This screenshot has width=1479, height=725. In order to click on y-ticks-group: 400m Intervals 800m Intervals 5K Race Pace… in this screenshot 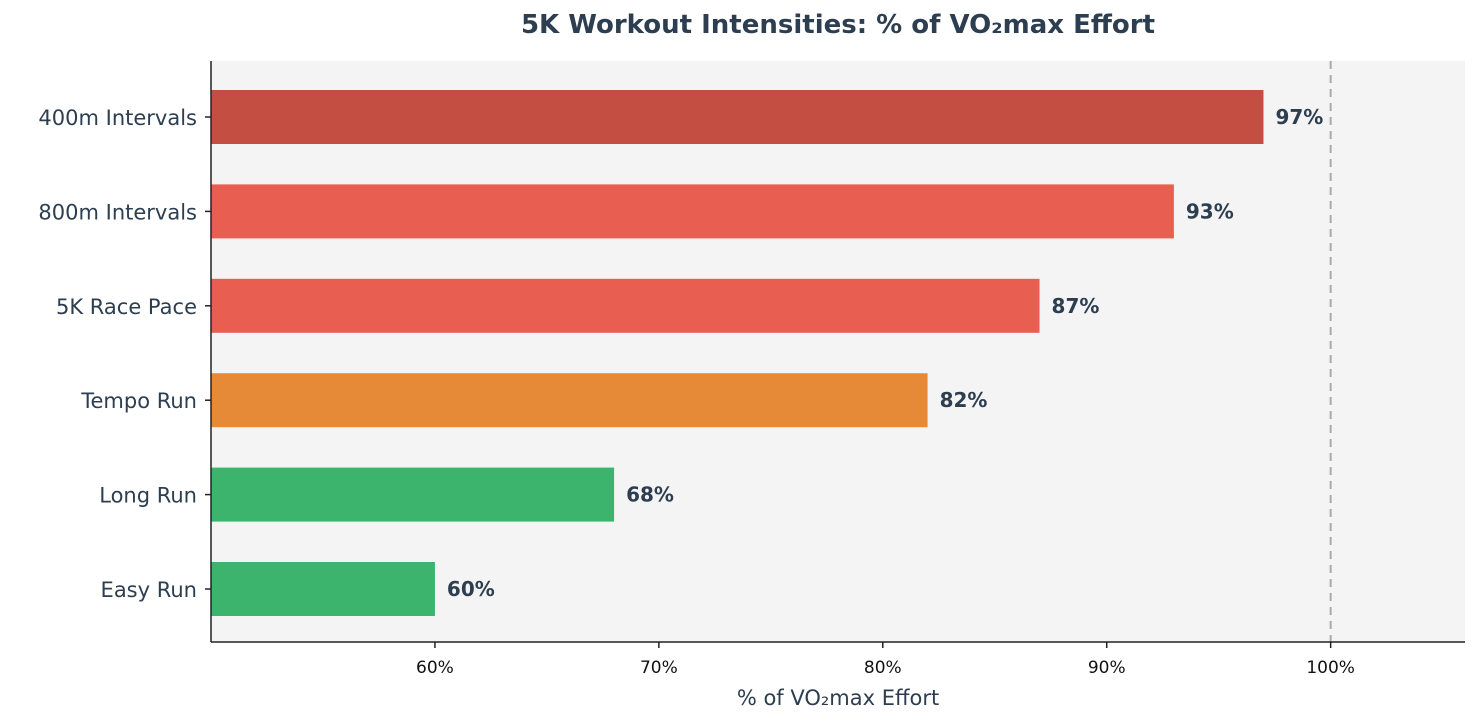, I will do `click(124, 354)`.